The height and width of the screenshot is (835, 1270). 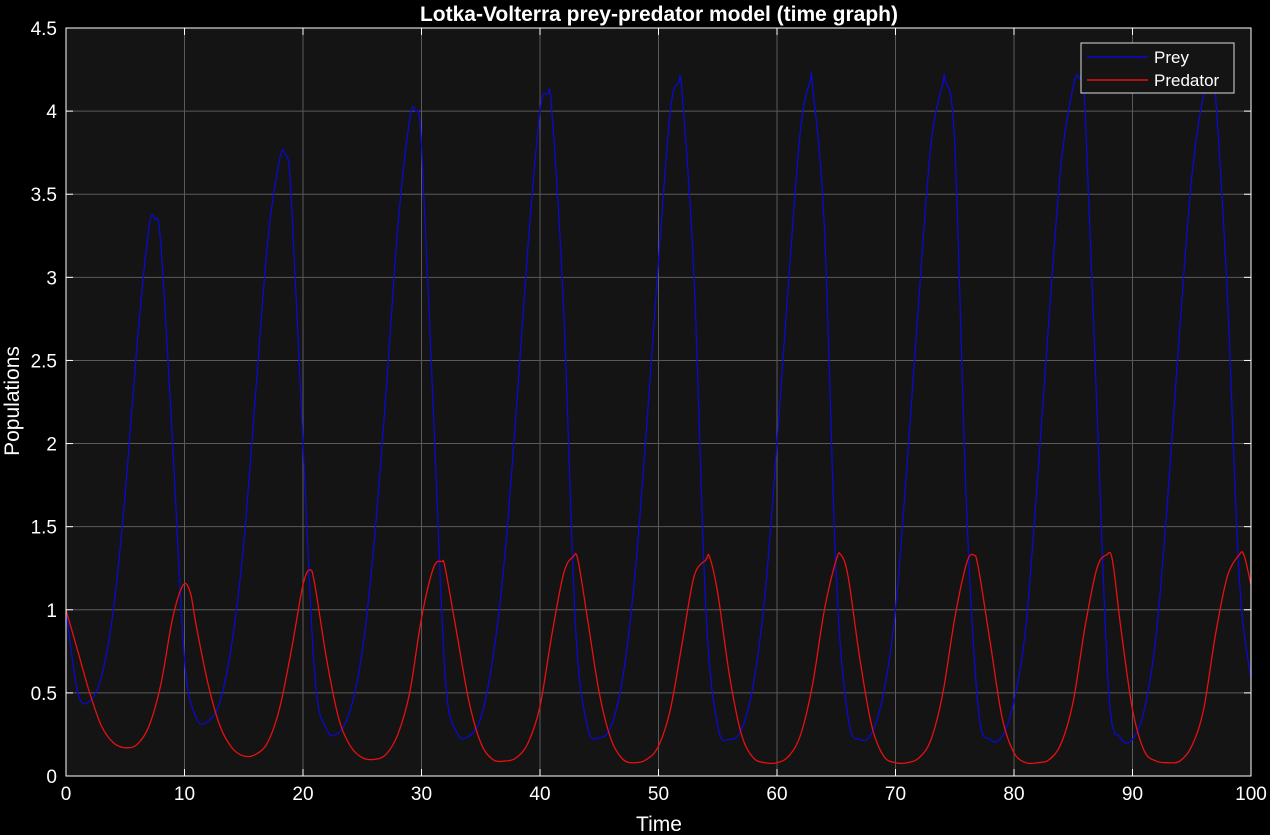 I want to click on y-tick-labels: 0 0.5 1 1.5 2 2.5 3 3.5 4 4.5, so click(x=44, y=403).